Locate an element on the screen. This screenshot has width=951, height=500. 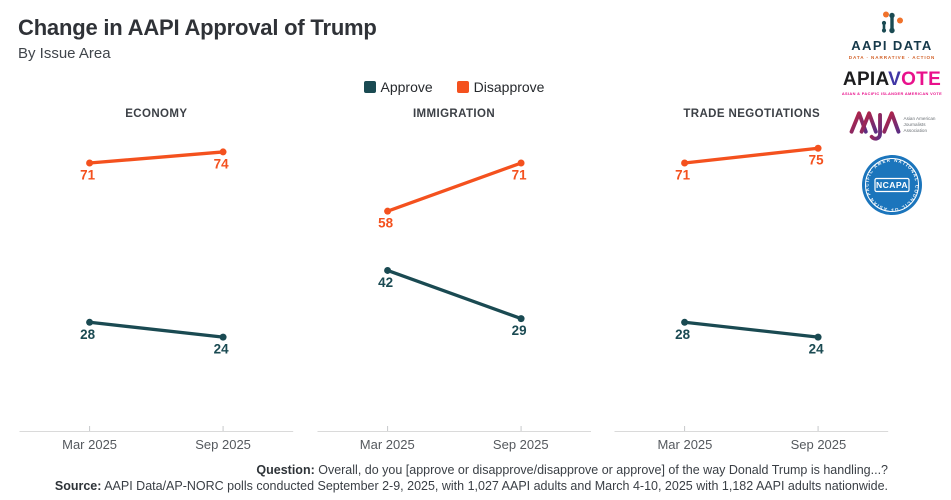
legend-label: Approve is located at coordinates (406, 87).